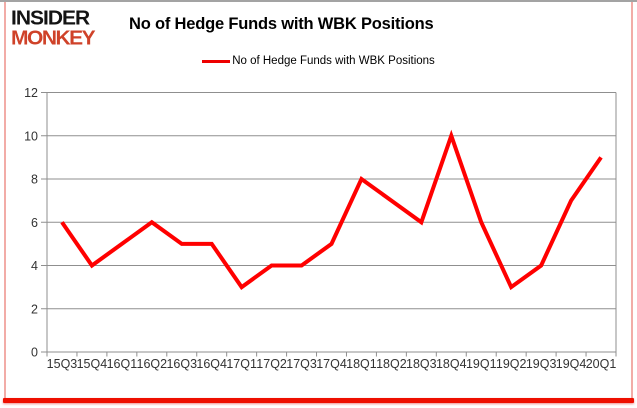 The width and height of the screenshot is (637, 408). What do you see at coordinates (601, 364) in the screenshot?
I see `x-tick-label: 20Q1` at bounding box center [601, 364].